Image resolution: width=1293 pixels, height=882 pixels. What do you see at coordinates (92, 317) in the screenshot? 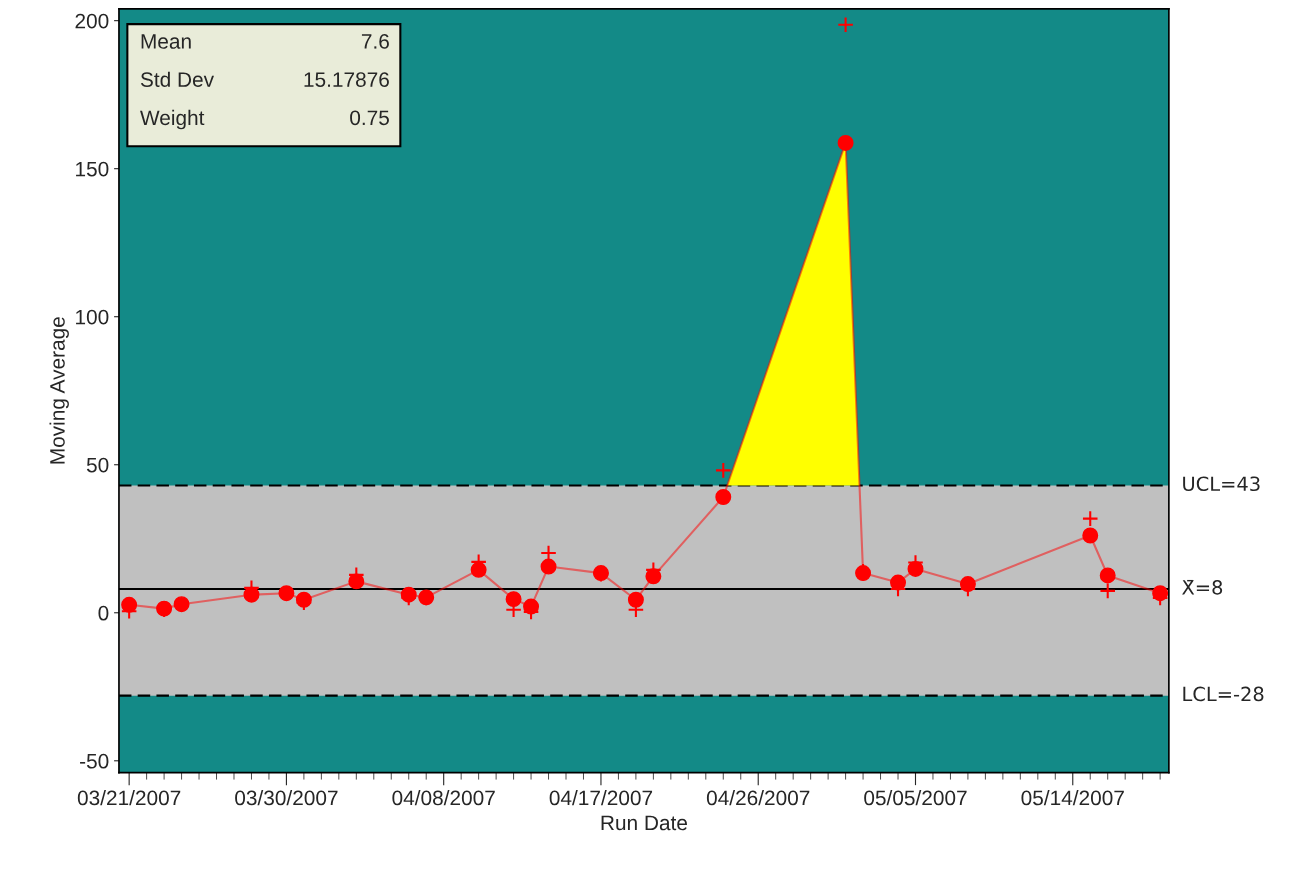
I see `y-tick-label: 100` at bounding box center [92, 317].